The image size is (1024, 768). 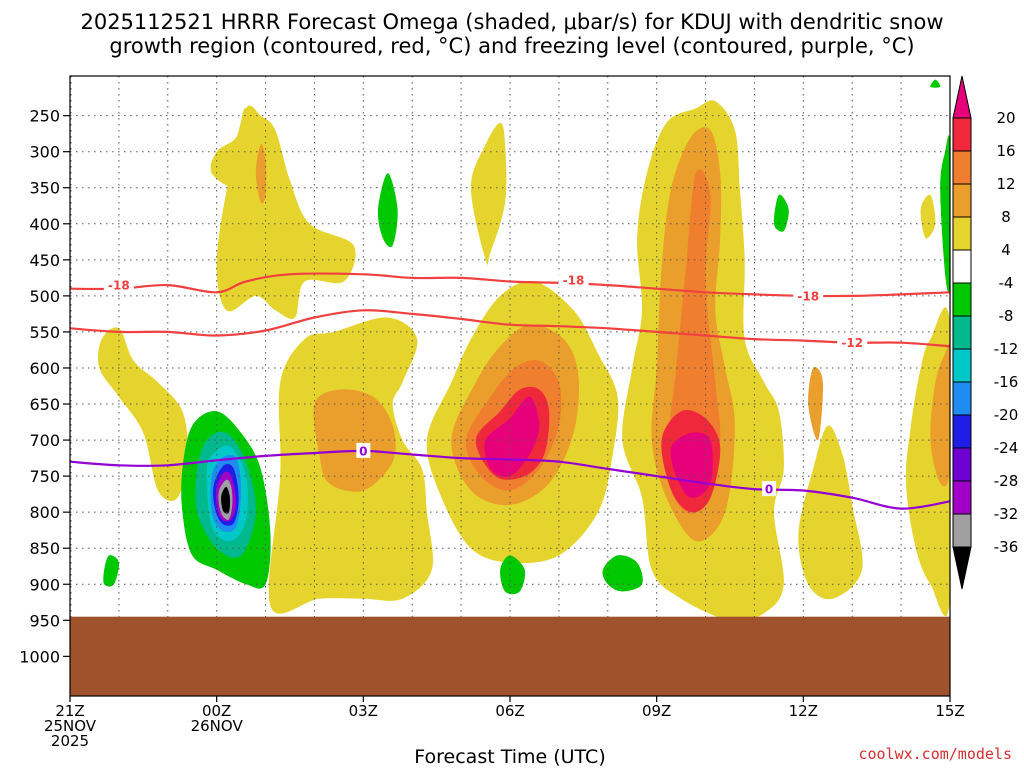 What do you see at coordinates (44, 440) in the screenshot?
I see `y-tick-label-700: 700` at bounding box center [44, 440].